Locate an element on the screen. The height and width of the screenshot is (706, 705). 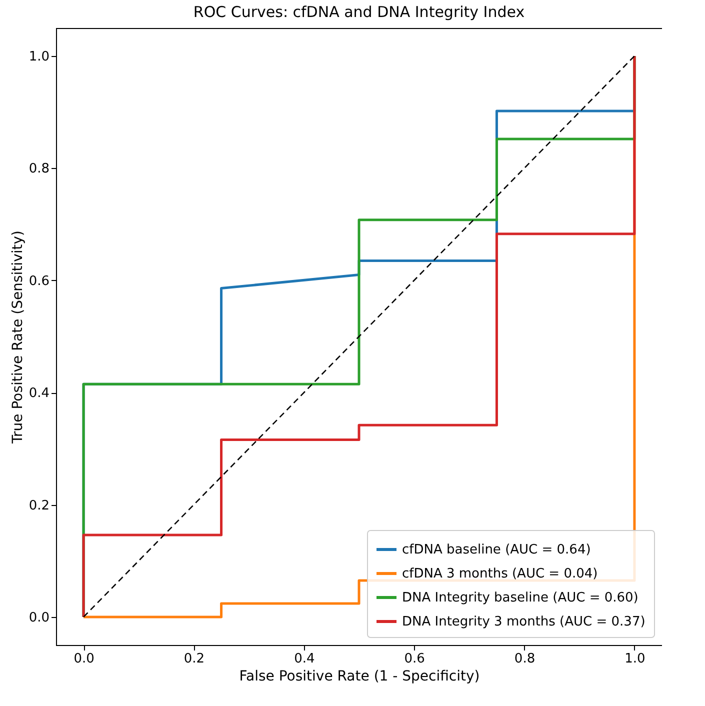
y-tick-label: 0.4 is located at coordinates (39, 394).